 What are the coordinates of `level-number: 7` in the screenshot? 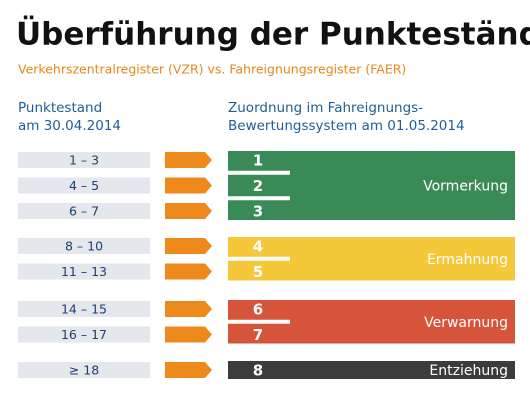 It's located at (258, 335).